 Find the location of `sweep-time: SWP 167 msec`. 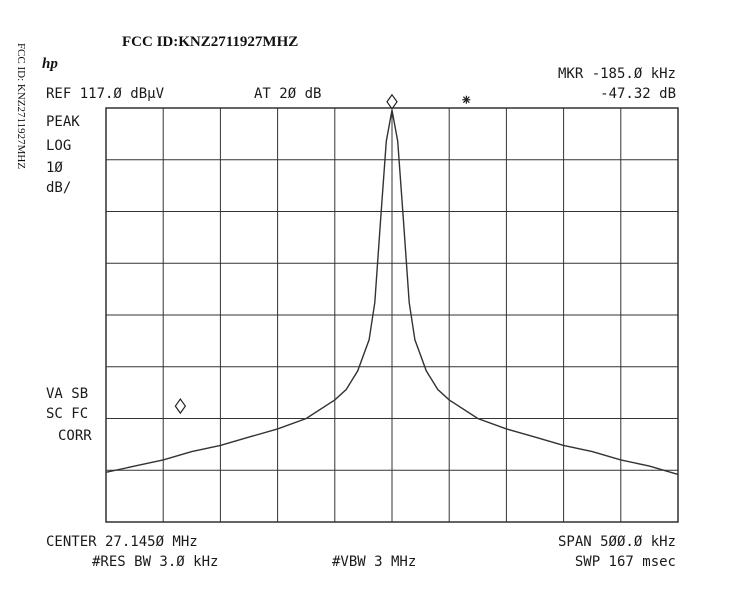

sweep-time: SWP 167 msec is located at coordinates (625, 562).